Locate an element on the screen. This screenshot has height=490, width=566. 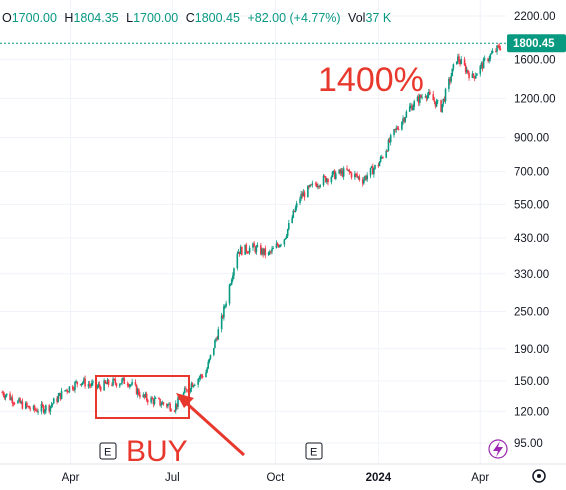
time-axis: Apr Jul Oct 2024 Apr is located at coordinates (283, 473).